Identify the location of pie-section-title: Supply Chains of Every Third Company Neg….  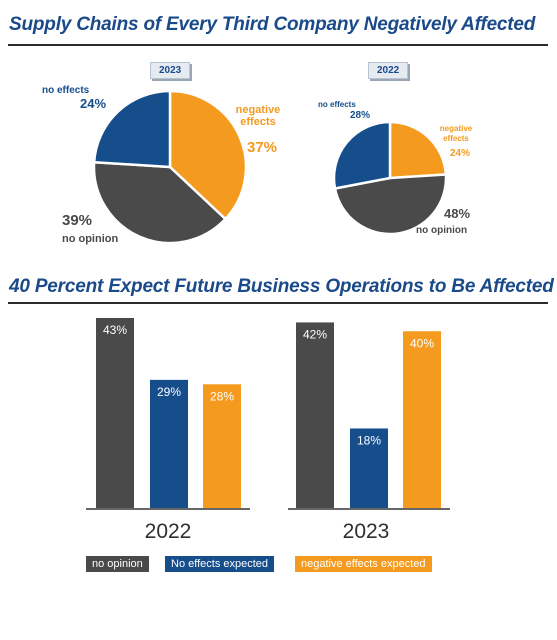
(272, 24).